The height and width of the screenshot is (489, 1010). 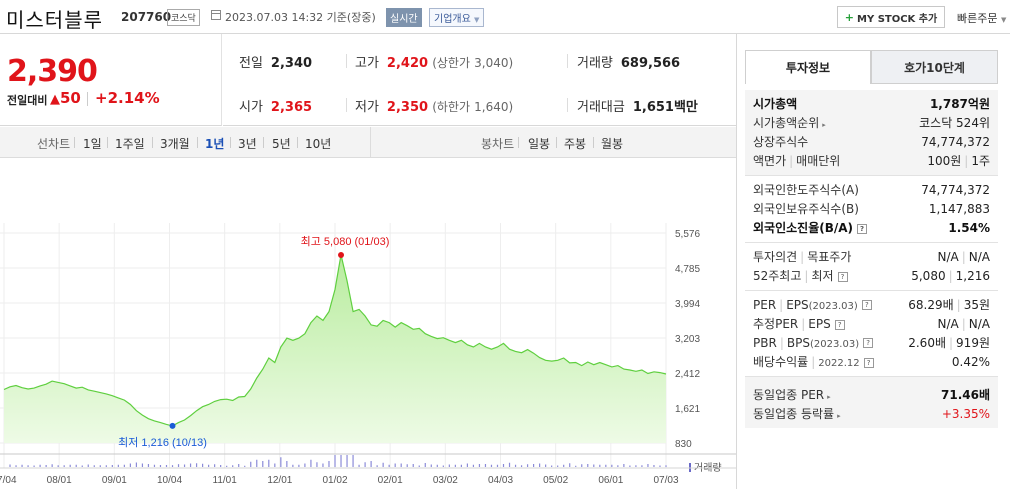 I want to click on trade-amount-value: 1,651, so click(x=653, y=107).